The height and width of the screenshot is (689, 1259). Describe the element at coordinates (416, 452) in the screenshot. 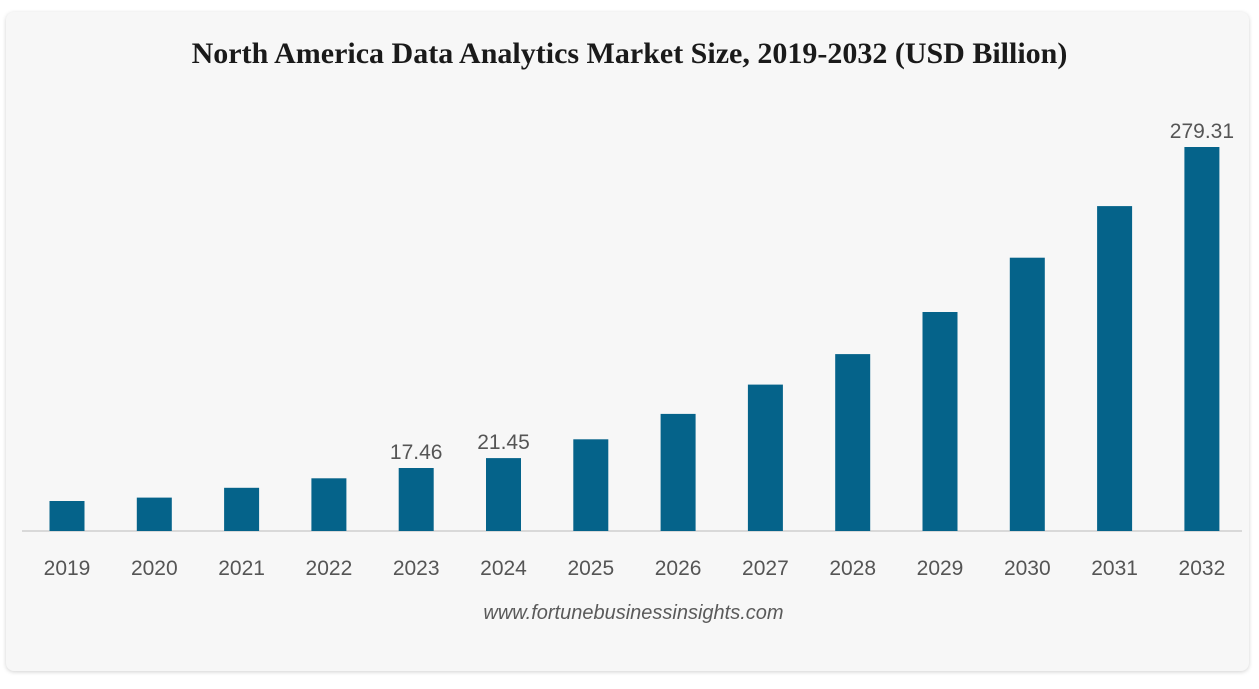

I see `data-label-2023: 17.46` at that location.